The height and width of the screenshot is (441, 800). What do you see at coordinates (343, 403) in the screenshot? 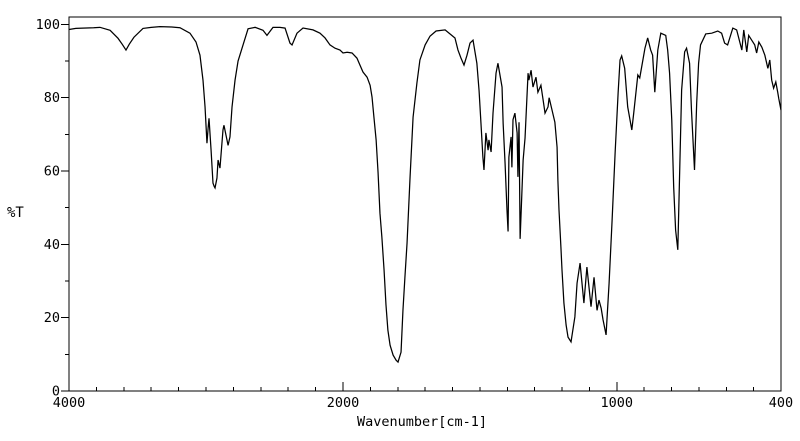
I see `x-tick-label: 2000` at bounding box center [343, 403].